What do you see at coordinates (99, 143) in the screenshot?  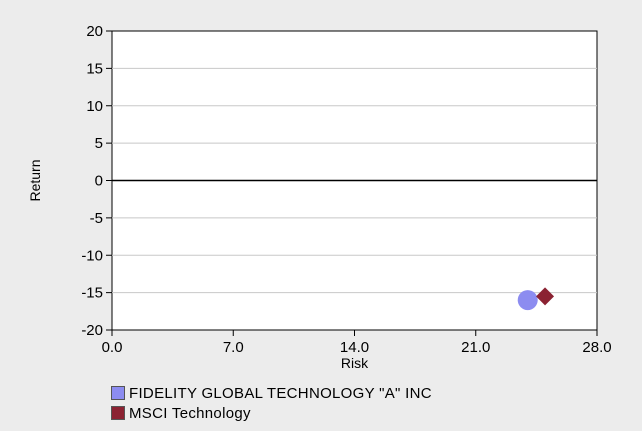 I see `y-tick-label: 5` at bounding box center [99, 143].